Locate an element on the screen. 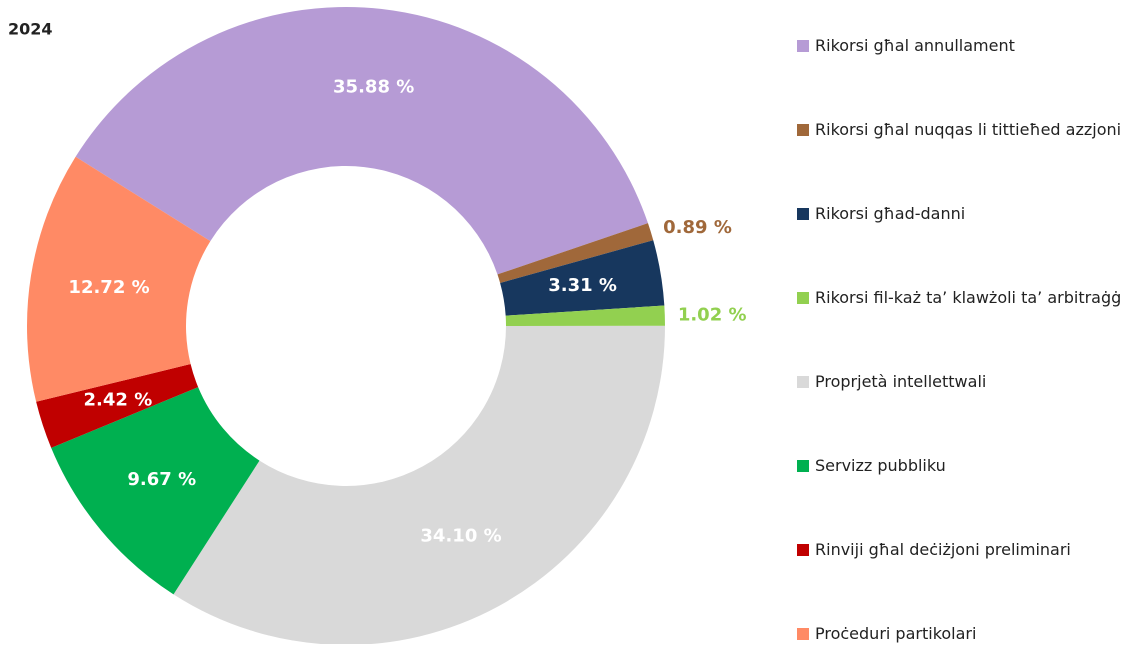 Image resolution: width=1130 pixels, height=646 pixels. legend-label: Proċeduri partikolari is located at coordinates (896, 633).